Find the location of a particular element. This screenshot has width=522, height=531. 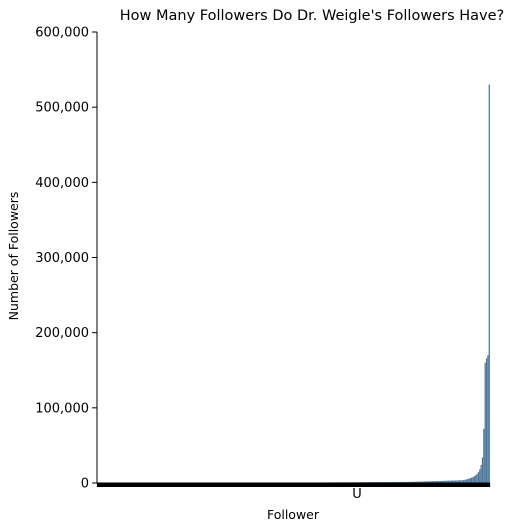

y-tick-label: 500,000 is located at coordinates (62, 108).